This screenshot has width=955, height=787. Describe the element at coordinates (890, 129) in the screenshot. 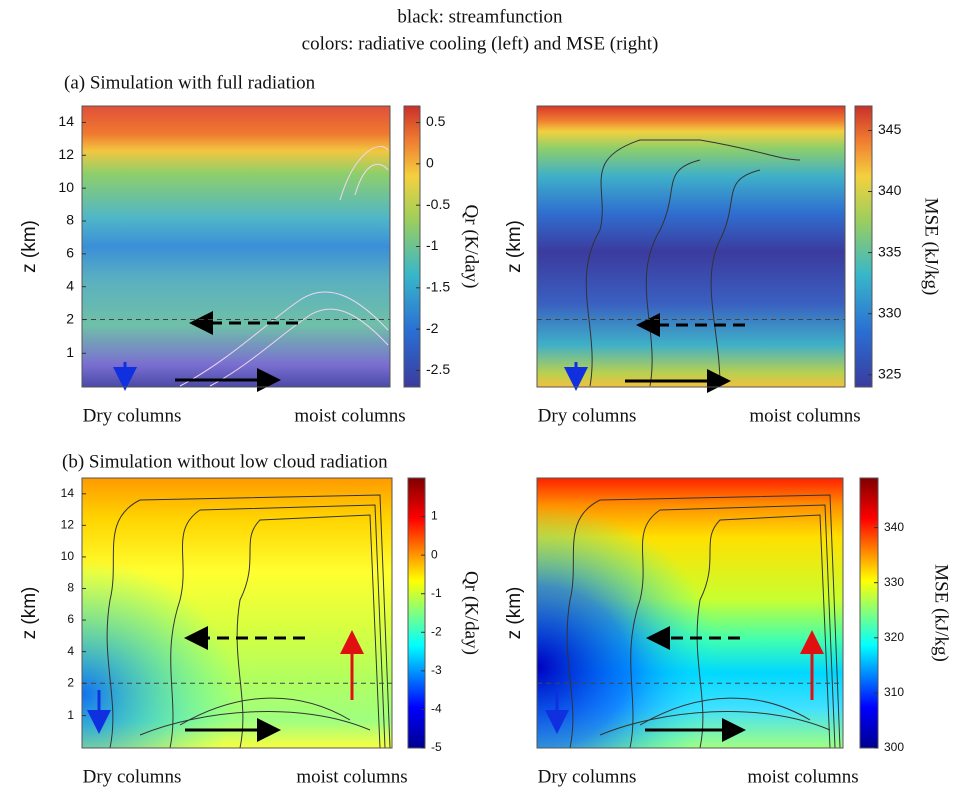

I see `colorbar-tick-label: 345` at that location.